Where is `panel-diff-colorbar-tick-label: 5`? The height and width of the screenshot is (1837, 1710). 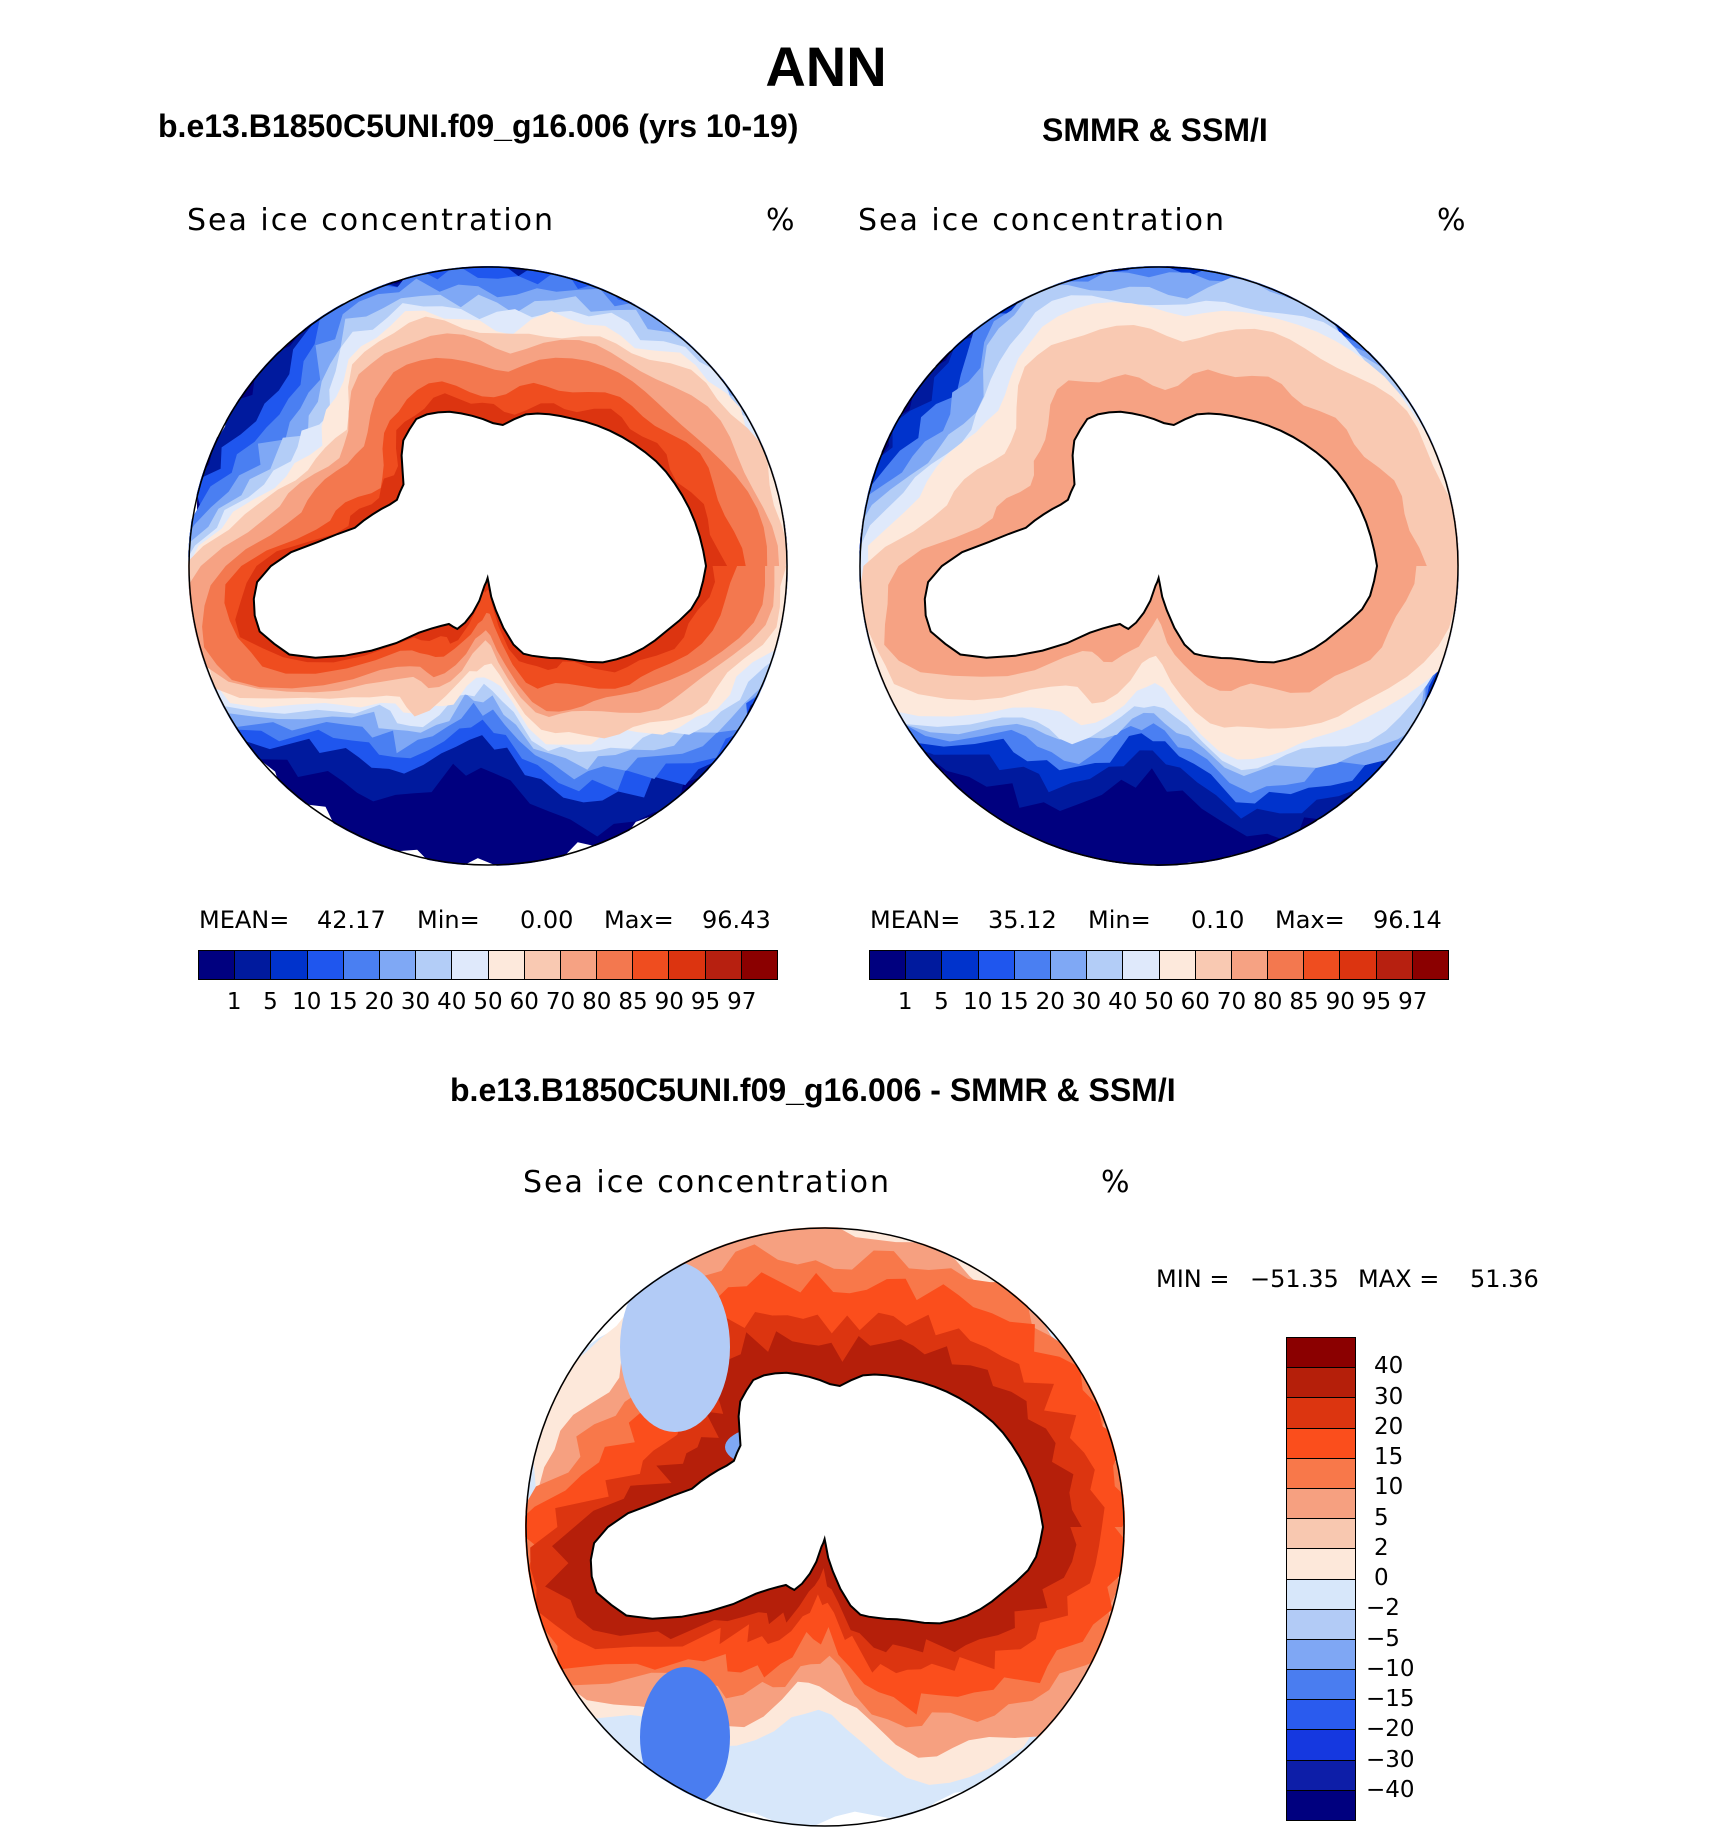
panel-diff-colorbar-tick-label: 5 is located at coordinates (1381, 1517).